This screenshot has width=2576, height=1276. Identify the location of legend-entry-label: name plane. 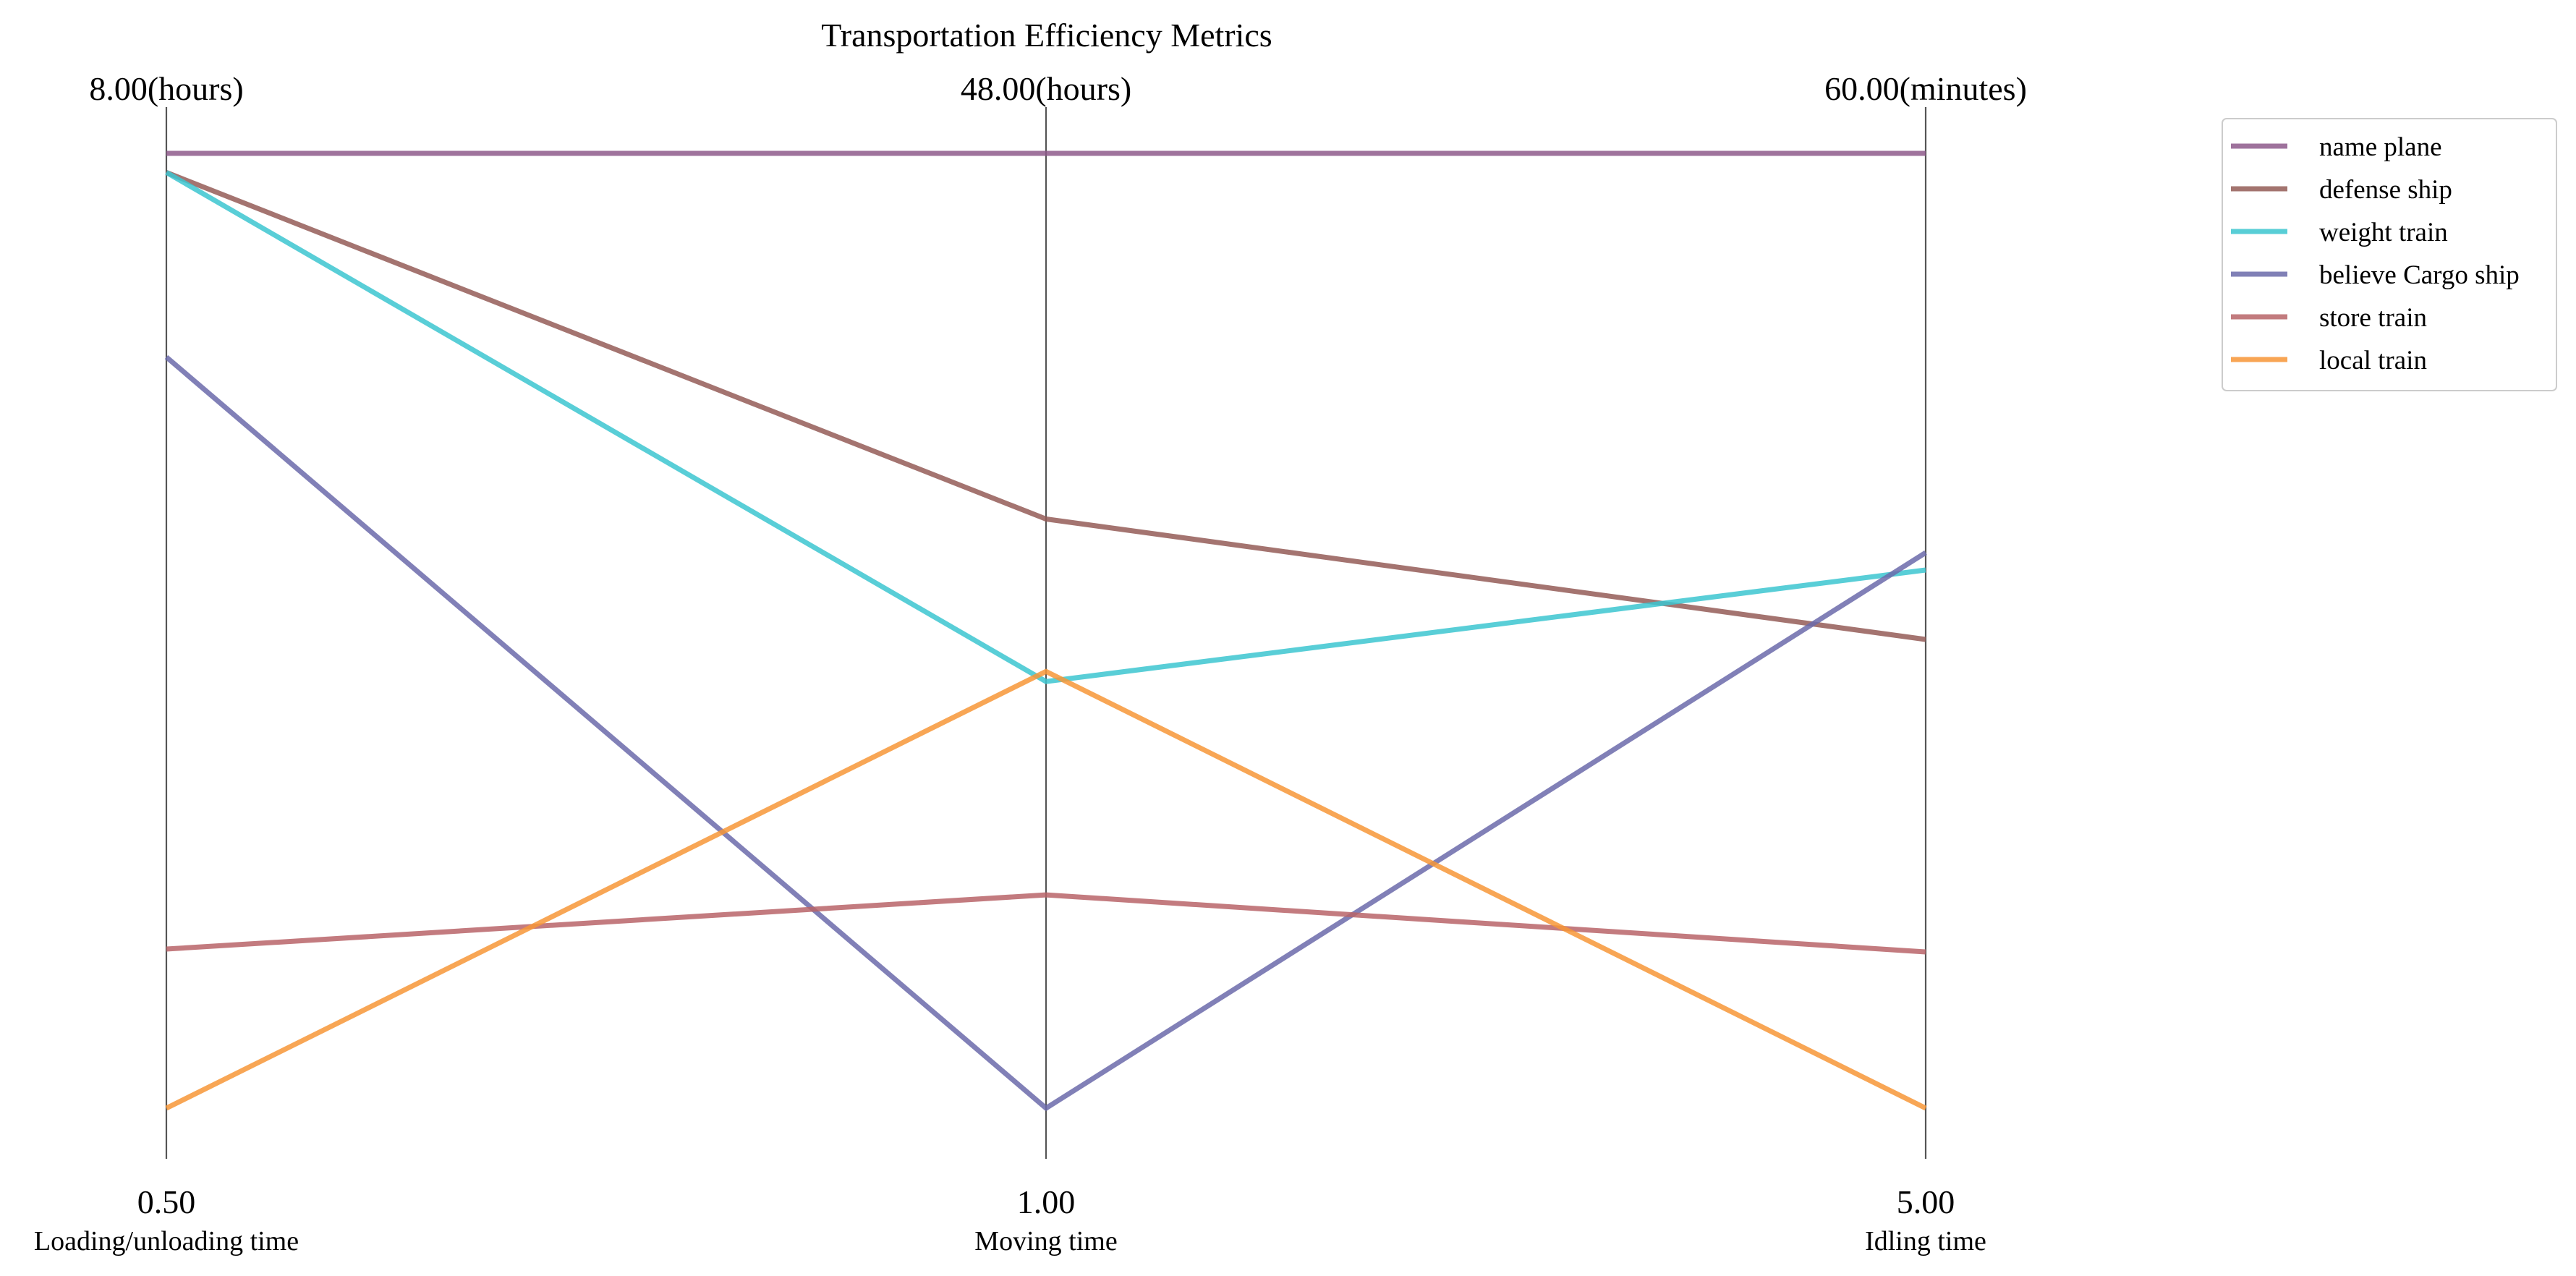
(2380, 147).